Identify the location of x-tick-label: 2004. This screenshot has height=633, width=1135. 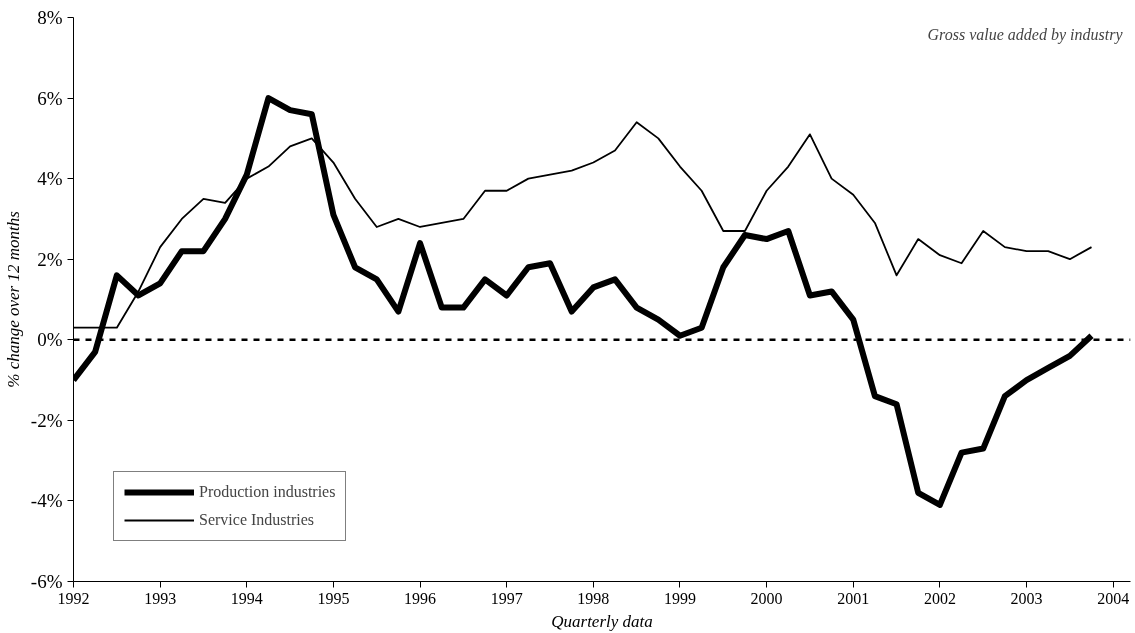
(1113, 598).